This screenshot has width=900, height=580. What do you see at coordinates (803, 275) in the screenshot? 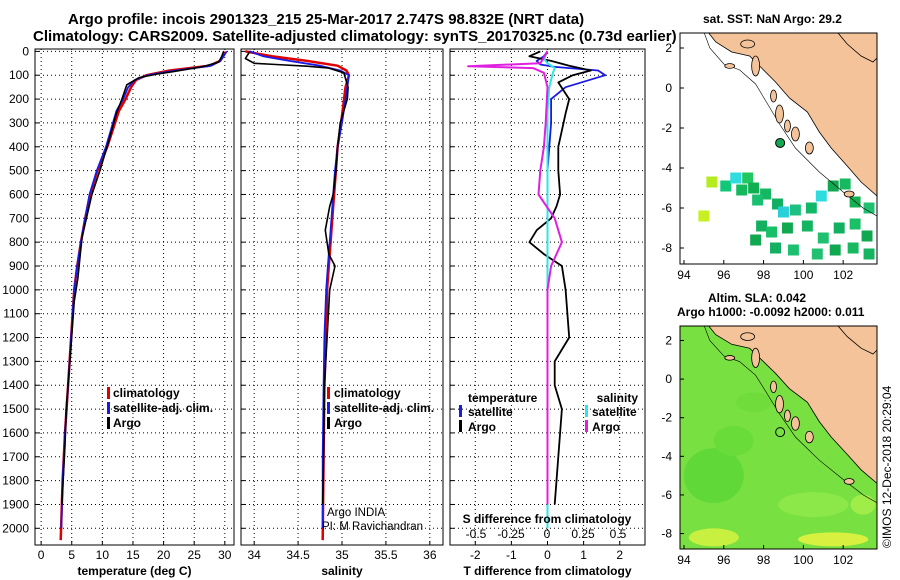
I see `lon-tick-label: 100` at bounding box center [803, 275].